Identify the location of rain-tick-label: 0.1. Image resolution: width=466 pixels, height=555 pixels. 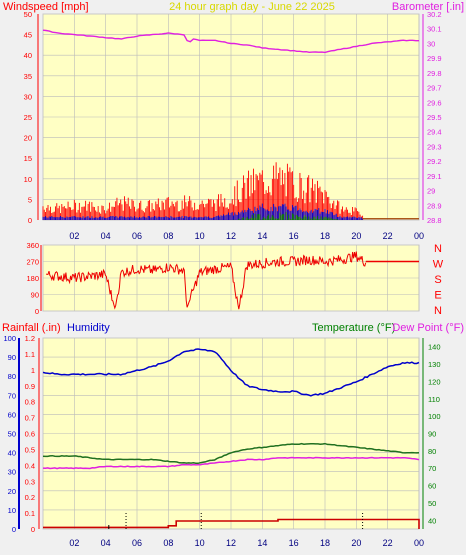
(30, 513).